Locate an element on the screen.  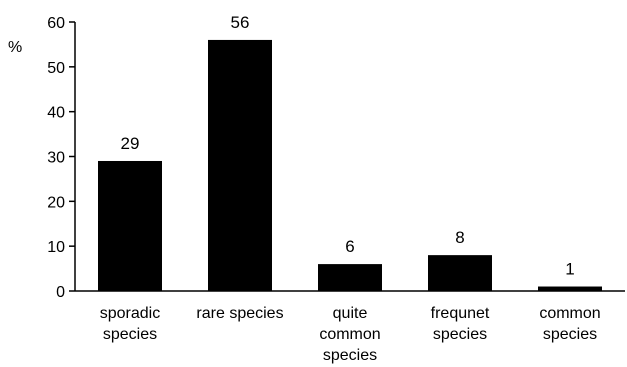
y-ticks: 0 10 20 30 40 50 60 is located at coordinates (61, 158).